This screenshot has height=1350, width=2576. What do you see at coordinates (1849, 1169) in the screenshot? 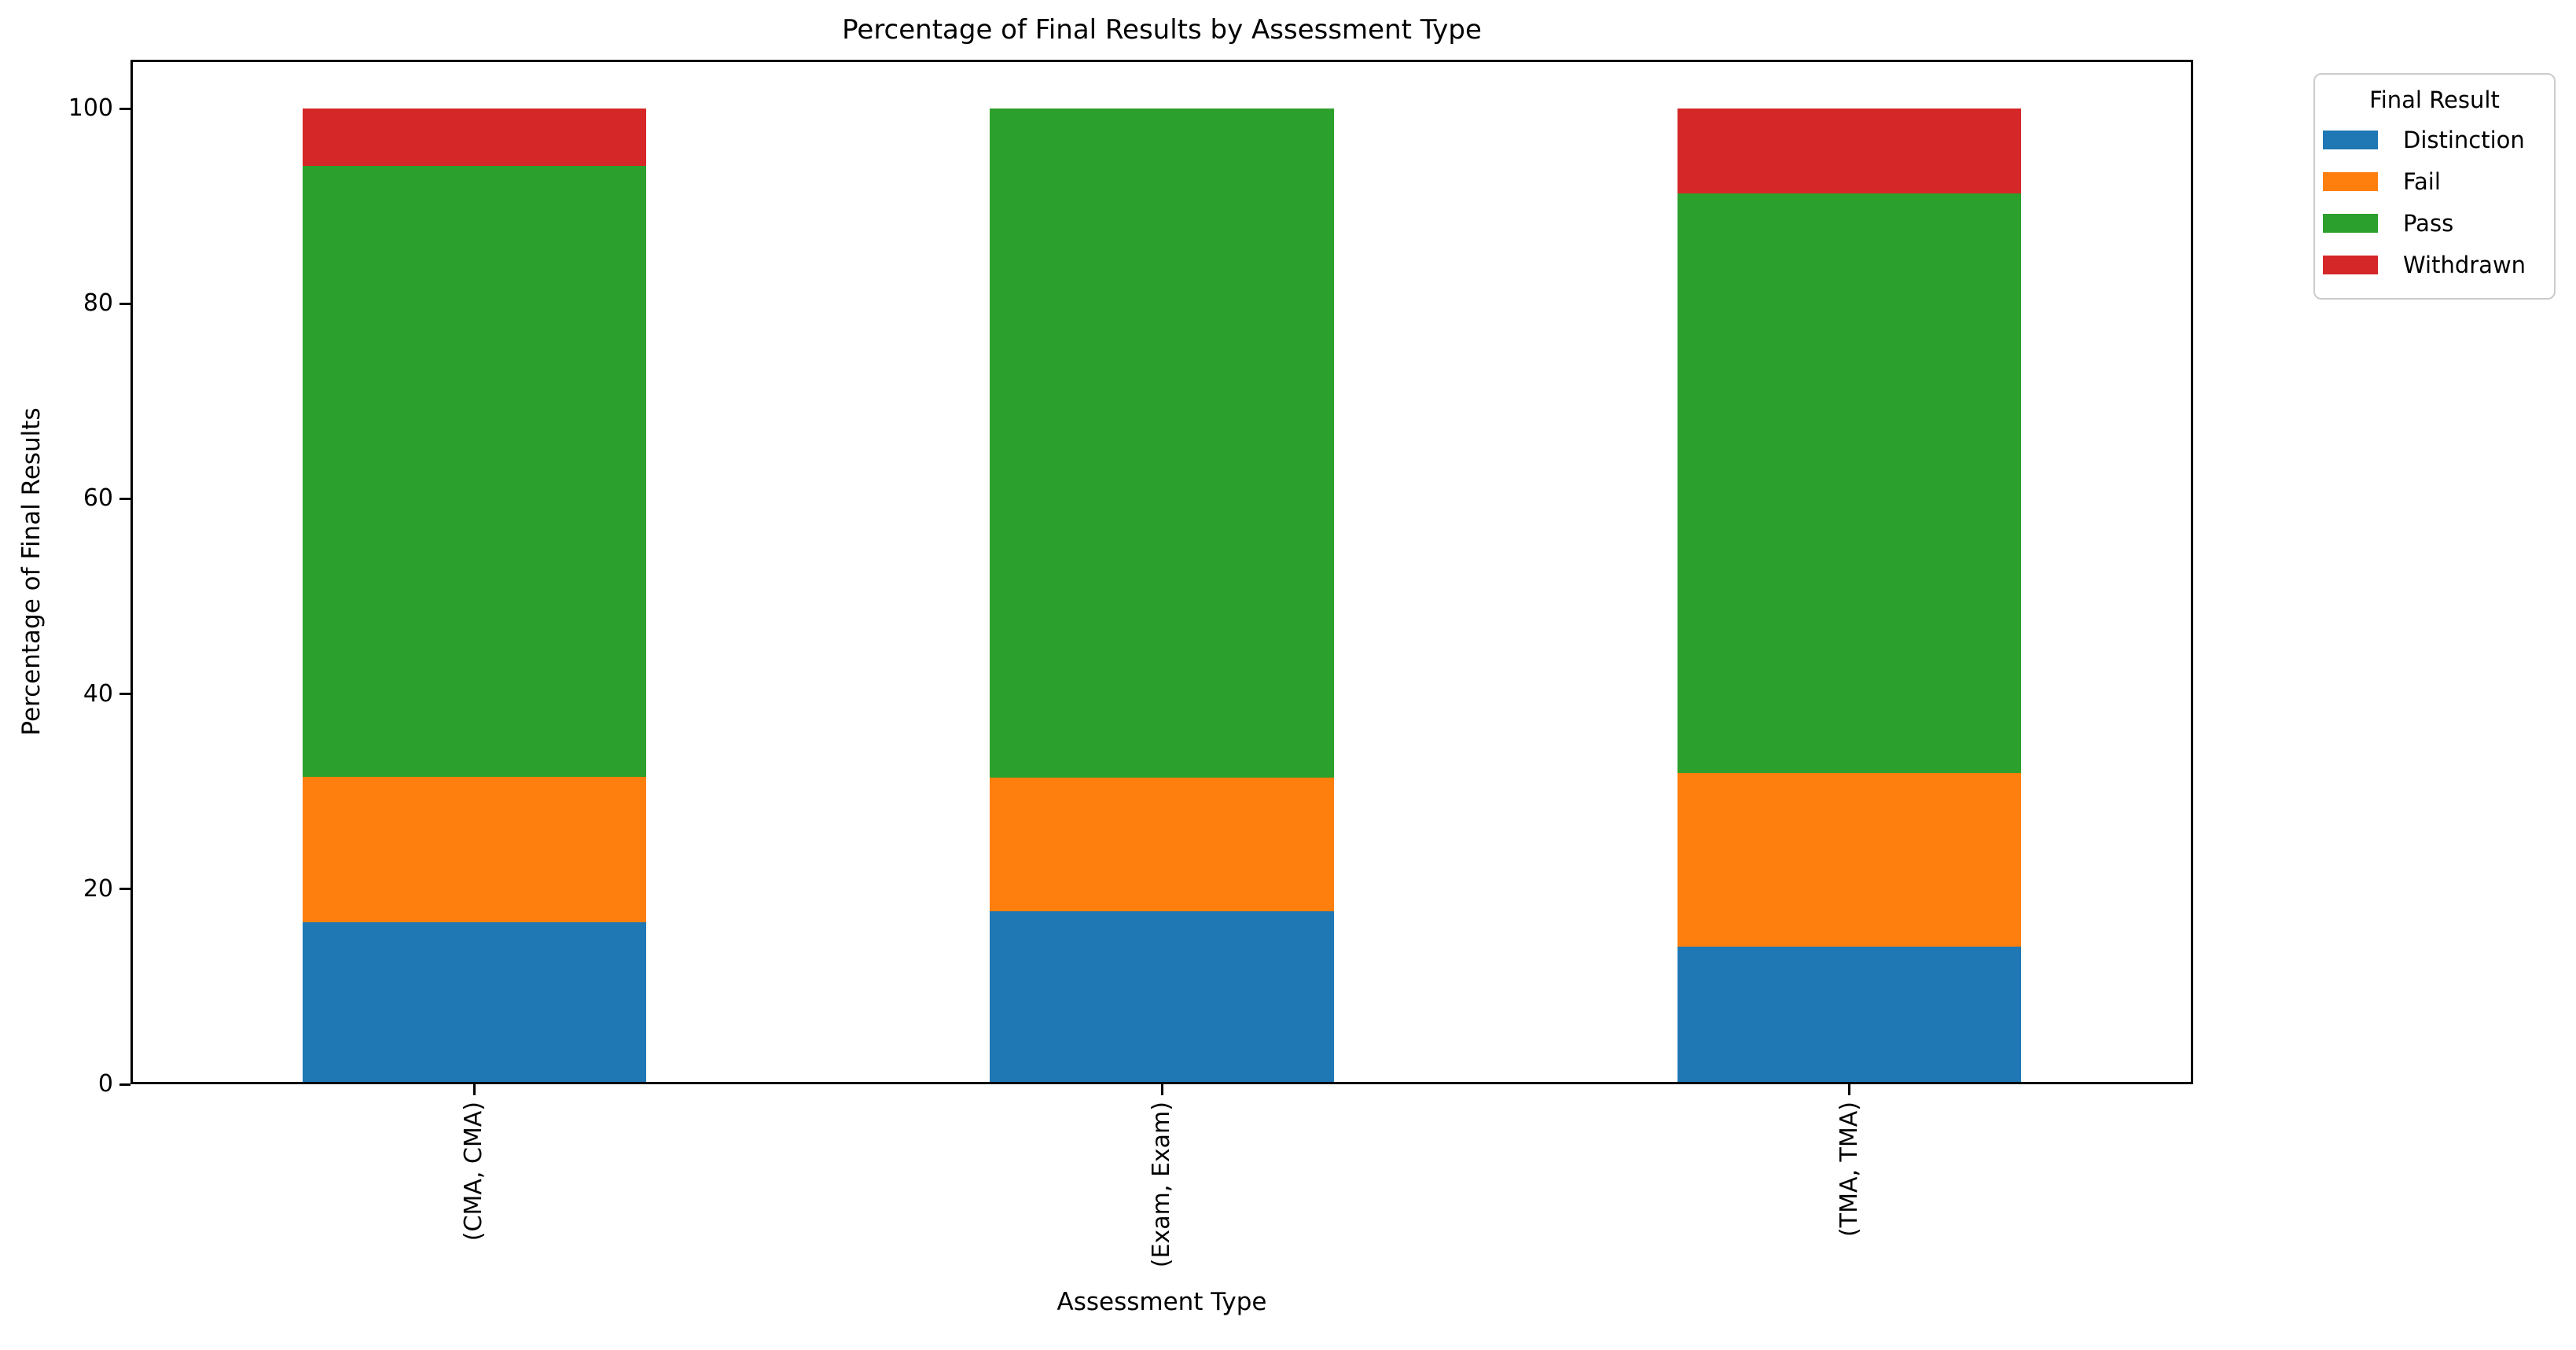
I see `x-tick-label: (TMA, TMA)` at bounding box center [1849, 1169].